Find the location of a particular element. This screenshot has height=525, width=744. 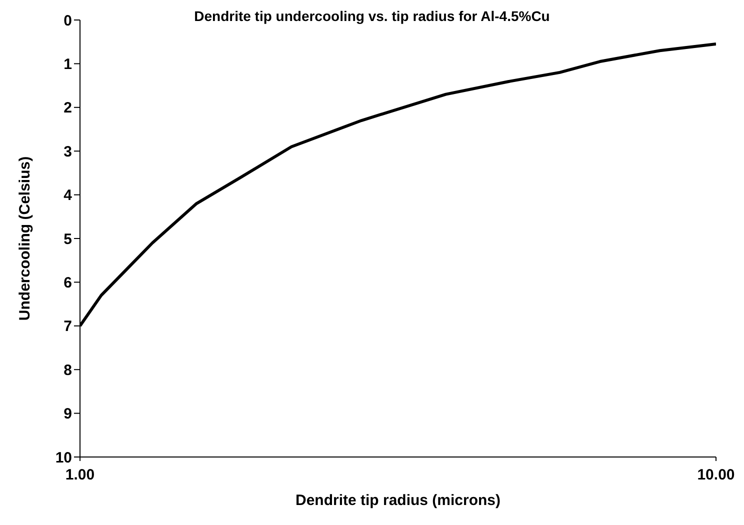

y-tick-label: 2 is located at coordinates (68, 108).